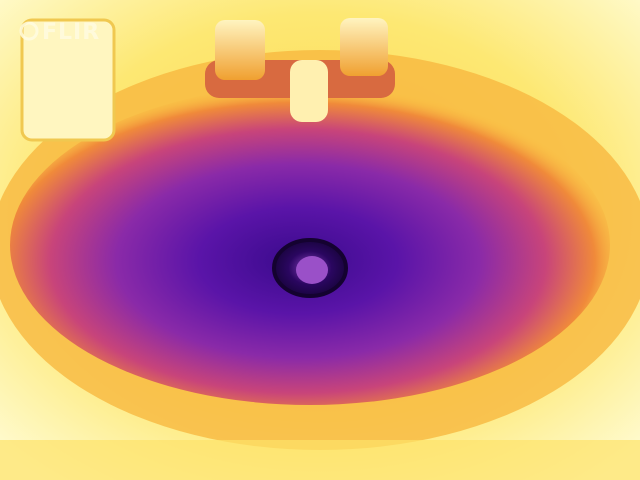 The width and height of the screenshot is (640, 480). I want to click on faucet-handle-left, so click(240, 50).